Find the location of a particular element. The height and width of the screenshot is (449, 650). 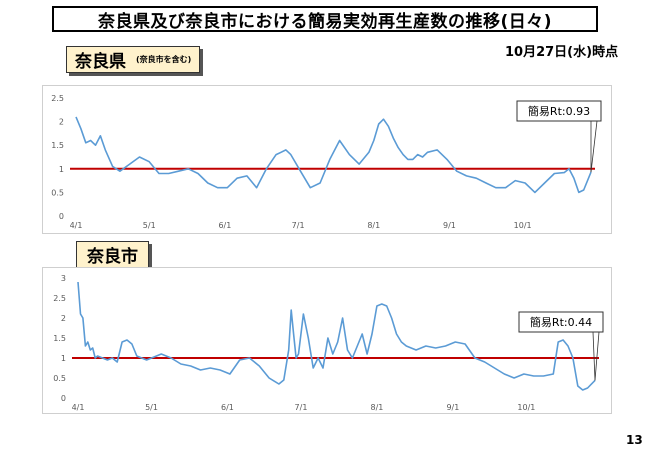

series-line is located at coordinates (333, 155).